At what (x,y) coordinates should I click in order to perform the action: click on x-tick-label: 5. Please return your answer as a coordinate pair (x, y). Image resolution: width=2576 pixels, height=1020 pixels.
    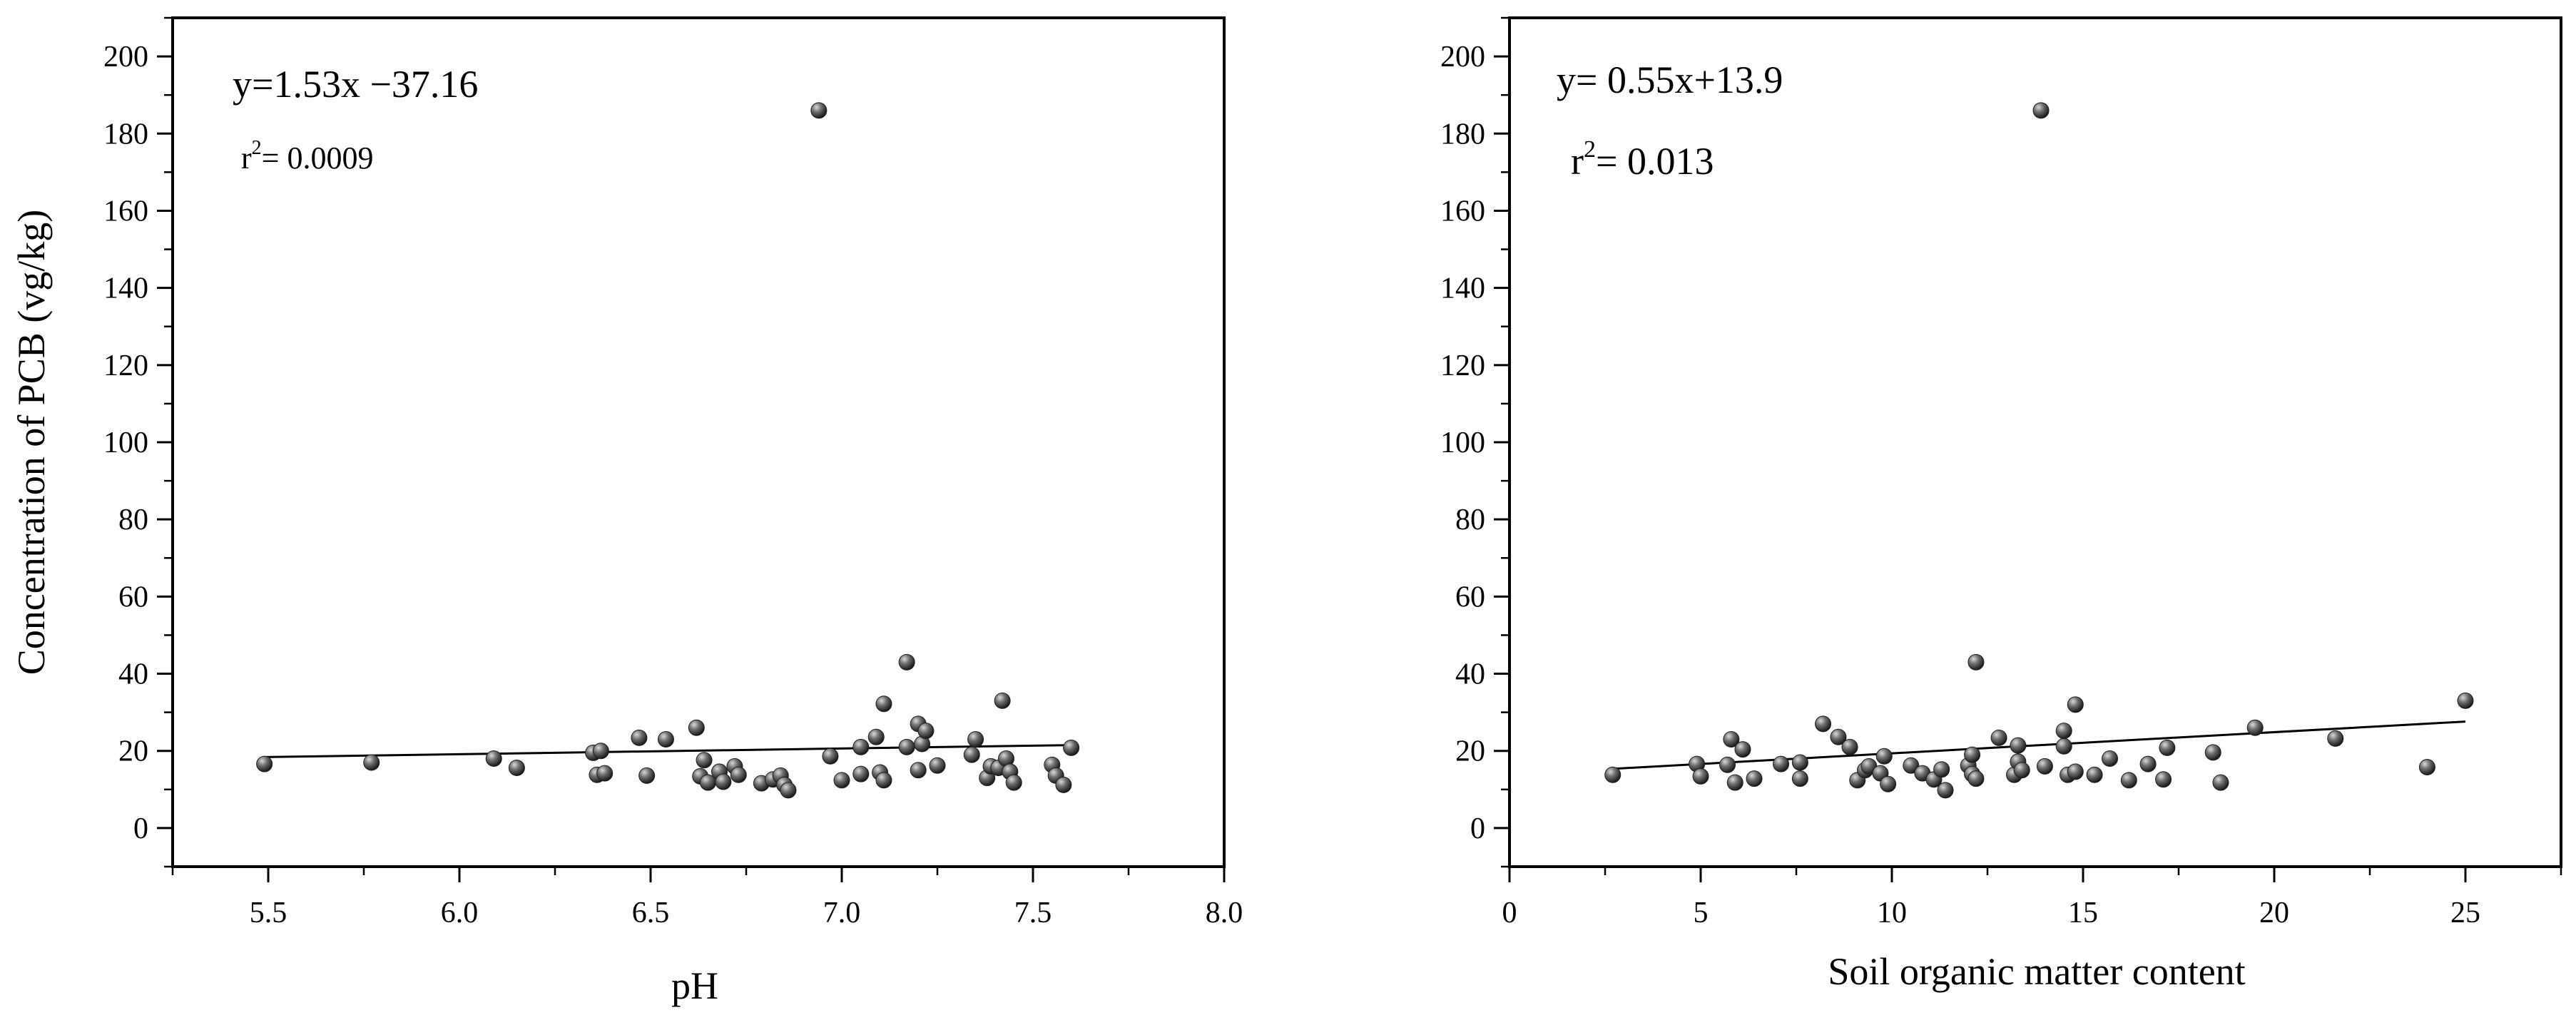
    Looking at the image, I should click on (1701, 913).